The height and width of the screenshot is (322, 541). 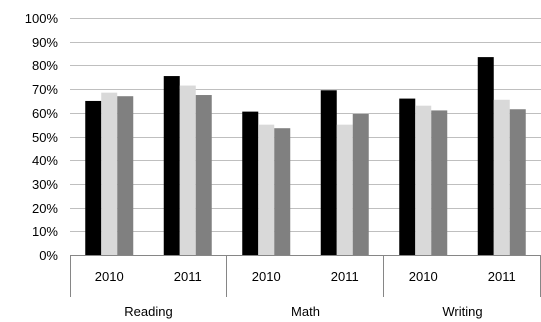 What do you see at coordinates (45, 113) in the screenshot?
I see `y-tick-label: 60%` at bounding box center [45, 113].